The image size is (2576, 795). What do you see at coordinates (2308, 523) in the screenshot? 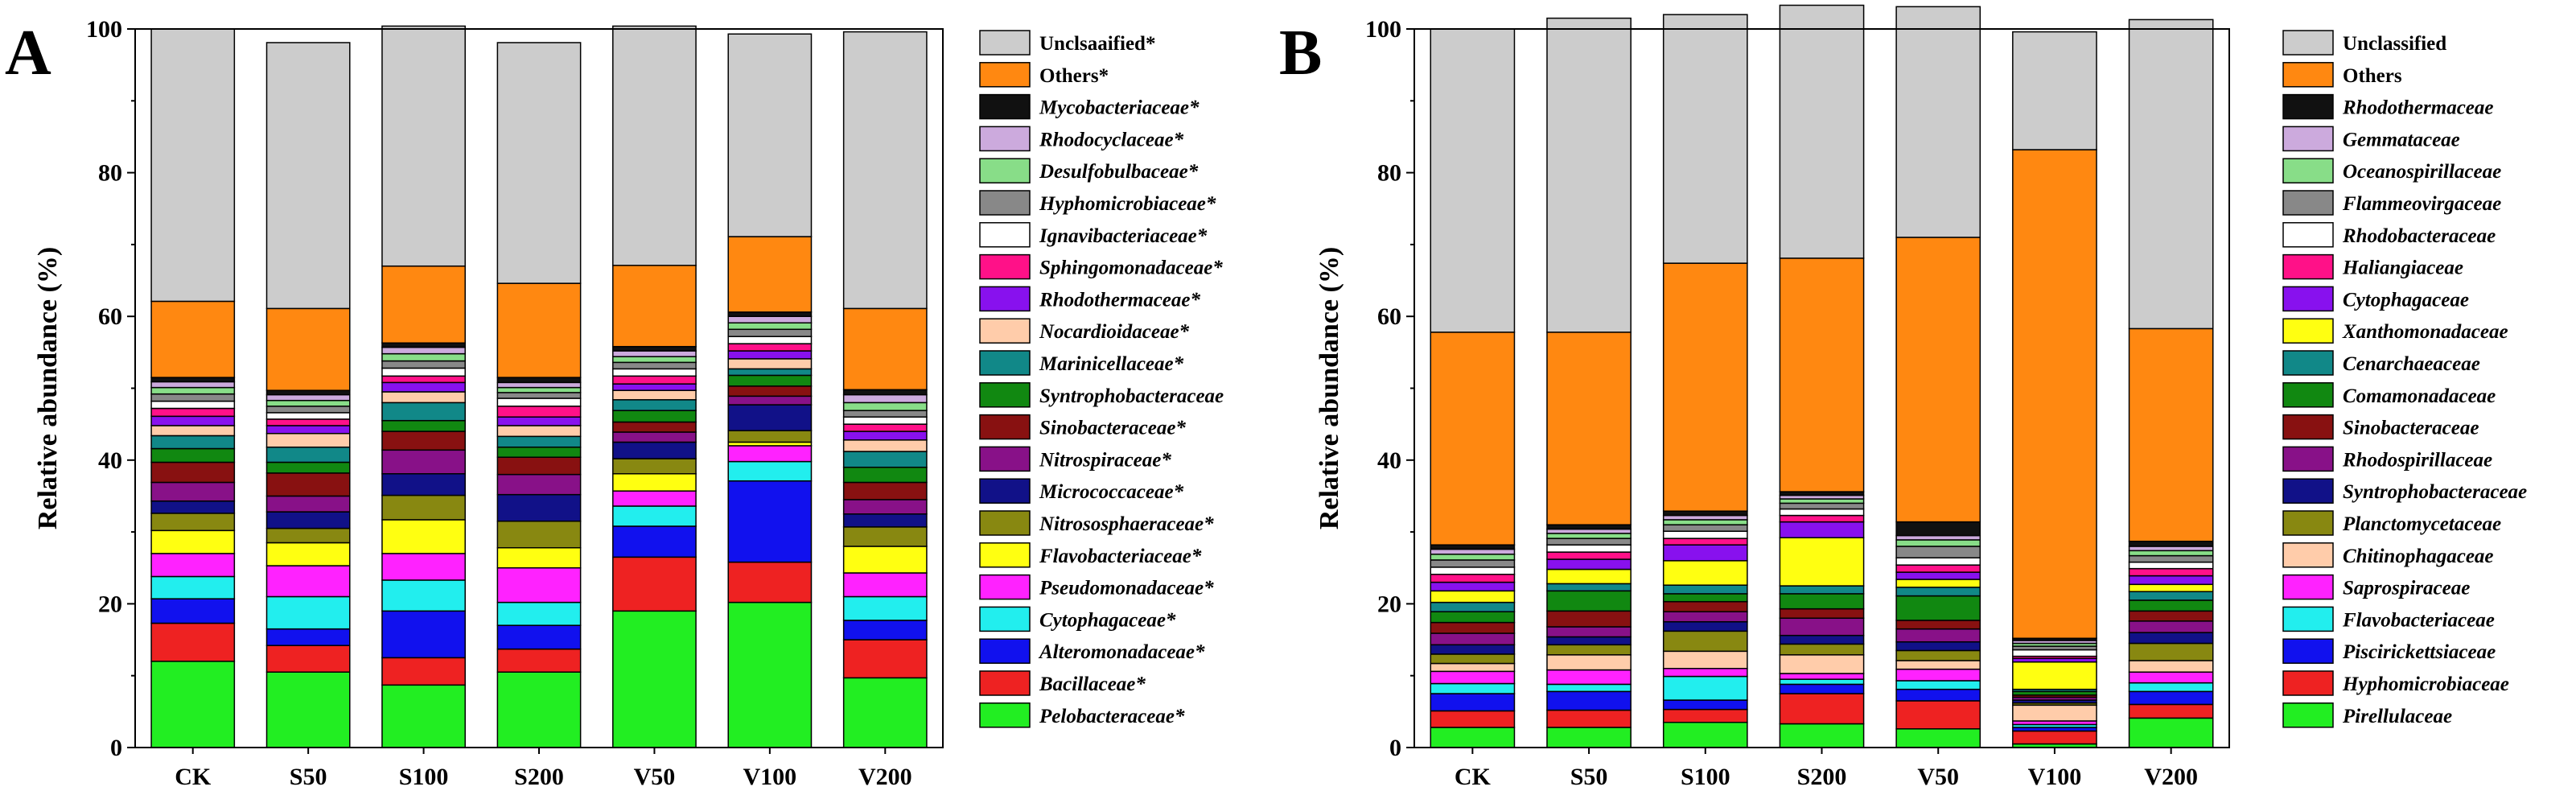
I see `panel-b-legend-swatch-planctomycetaceae` at bounding box center [2308, 523].